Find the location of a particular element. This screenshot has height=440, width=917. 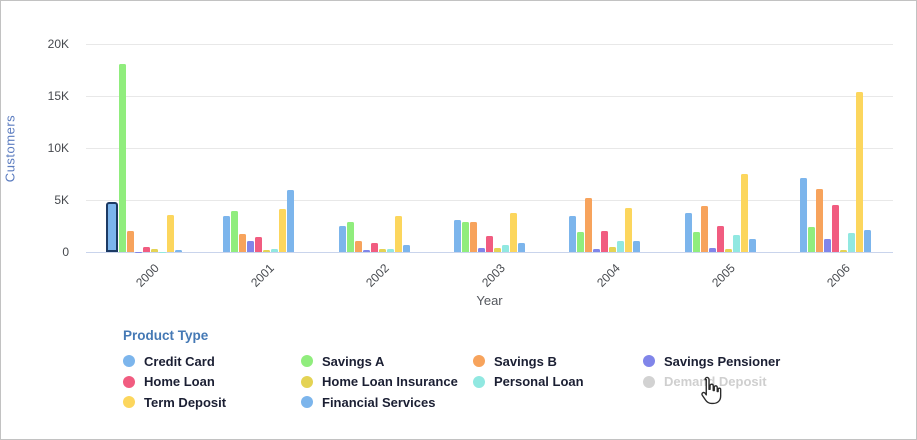

bar-group-2006 is located at coordinates (835, 148).